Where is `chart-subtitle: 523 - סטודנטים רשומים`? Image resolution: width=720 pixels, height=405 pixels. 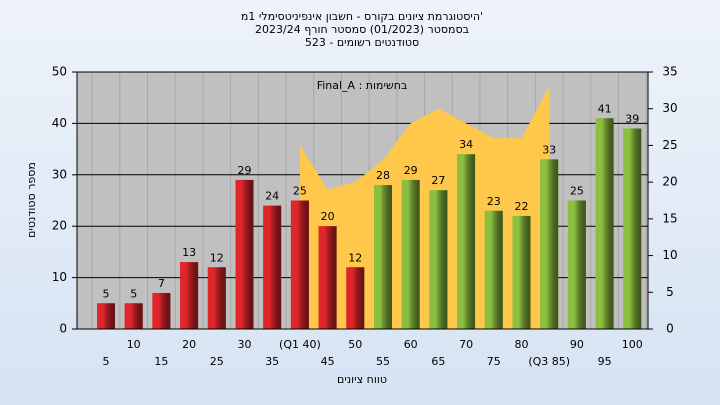 chart-subtitle: 523 - סטודנטים רשומים is located at coordinates (362, 42).